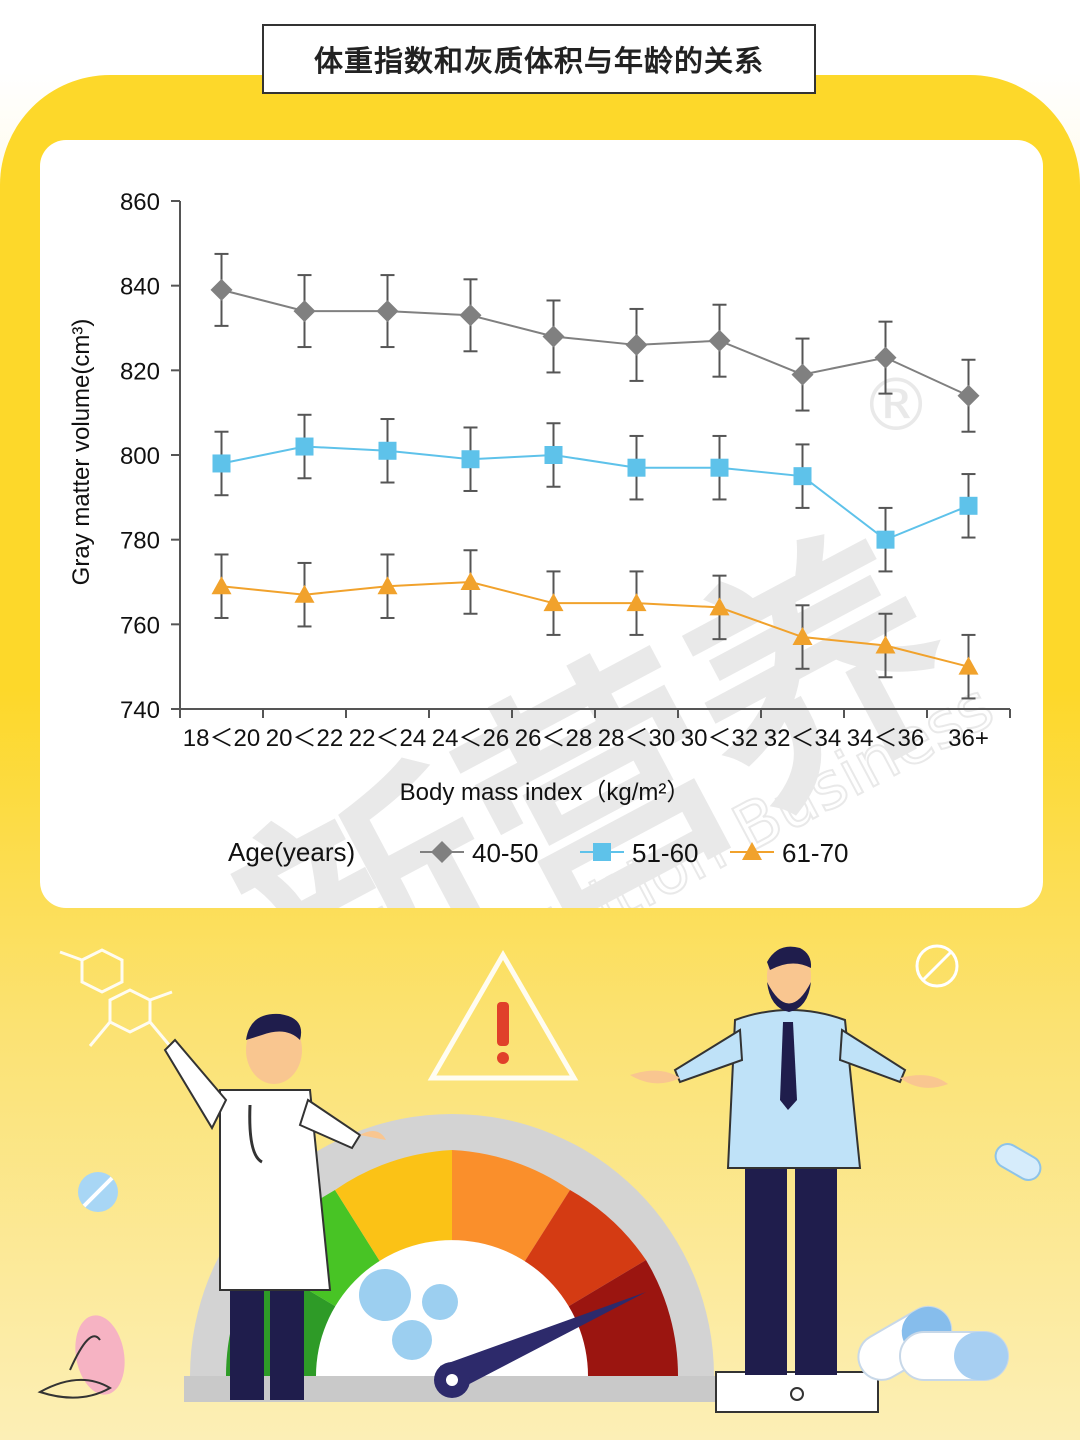  I want to click on page-title: 体重指数和灰质体积与年龄的关系, so click(539, 59).